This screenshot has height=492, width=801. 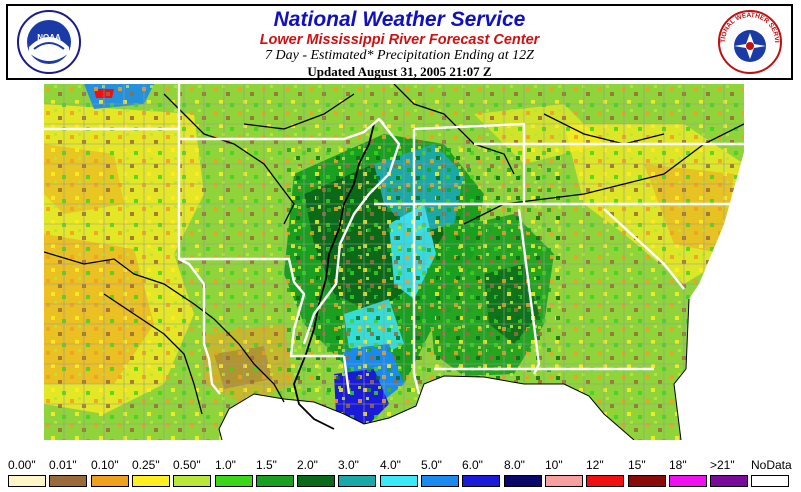 I want to click on legend-label: 0.00", so click(x=22, y=465).